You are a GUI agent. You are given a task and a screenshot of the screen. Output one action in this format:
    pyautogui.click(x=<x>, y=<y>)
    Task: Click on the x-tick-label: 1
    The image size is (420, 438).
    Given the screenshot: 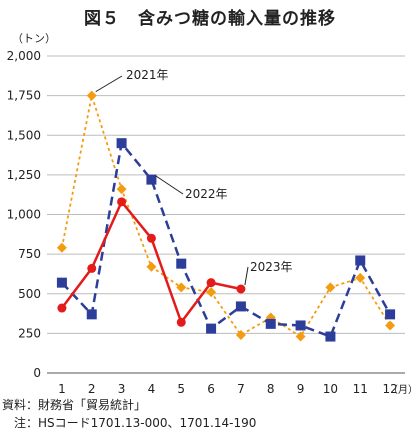 What is the action you would take?
    pyautogui.click(x=62, y=389)
    